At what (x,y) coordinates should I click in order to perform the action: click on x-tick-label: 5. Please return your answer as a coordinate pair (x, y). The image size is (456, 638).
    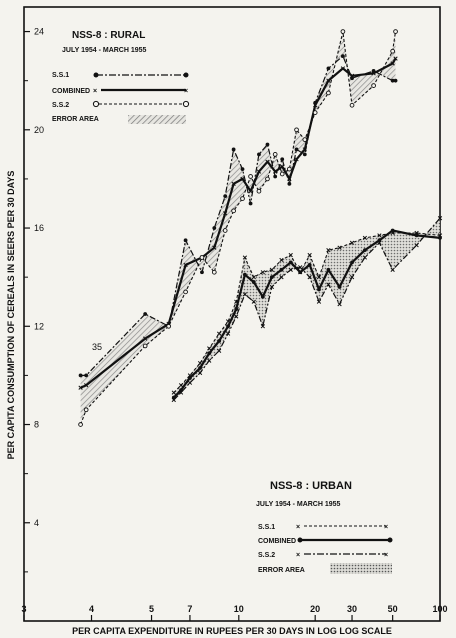
    Looking at the image, I should click on (151, 609).